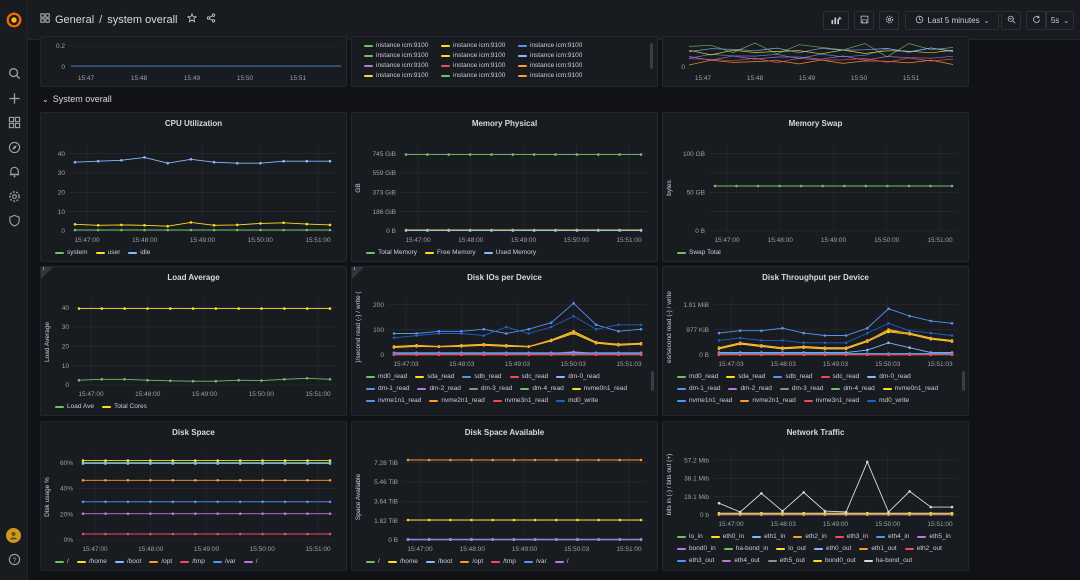 Image resolution: width=1080 pixels, height=580 pixels. I want to click on star-icon, so click(191, 19).